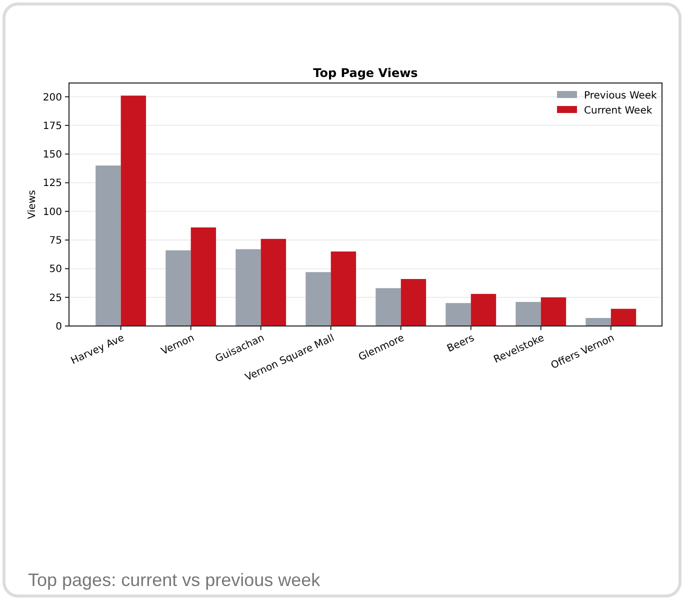 This screenshot has height=599, width=684. I want to click on text: Top pages: current vs previous week, so click(175, 580).